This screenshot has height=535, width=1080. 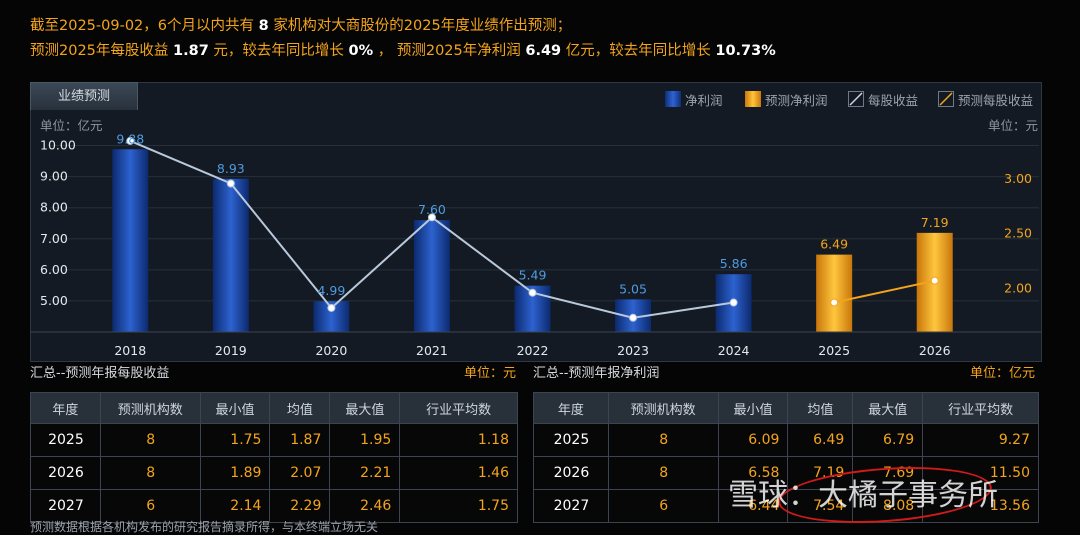 I want to click on watermark: 雪球：大橘子事务所, so click(x=863, y=495).